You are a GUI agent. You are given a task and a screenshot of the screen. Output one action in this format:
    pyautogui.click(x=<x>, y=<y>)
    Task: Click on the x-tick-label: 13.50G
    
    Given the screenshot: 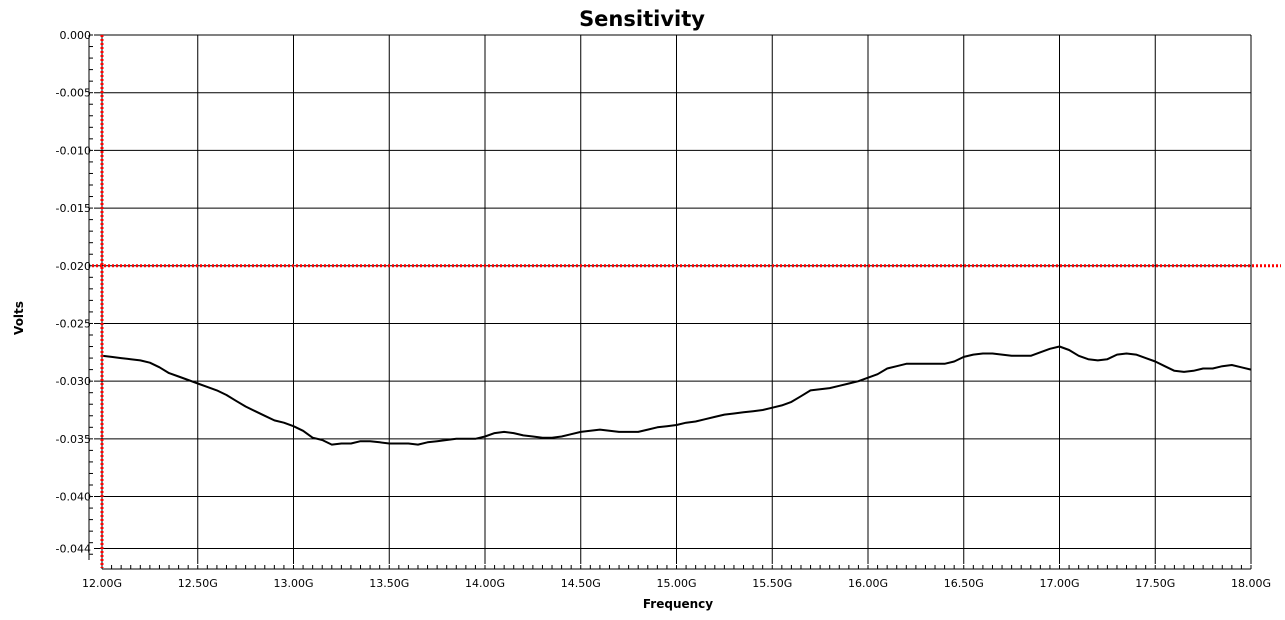 What is the action you would take?
    pyautogui.click(x=389, y=583)
    